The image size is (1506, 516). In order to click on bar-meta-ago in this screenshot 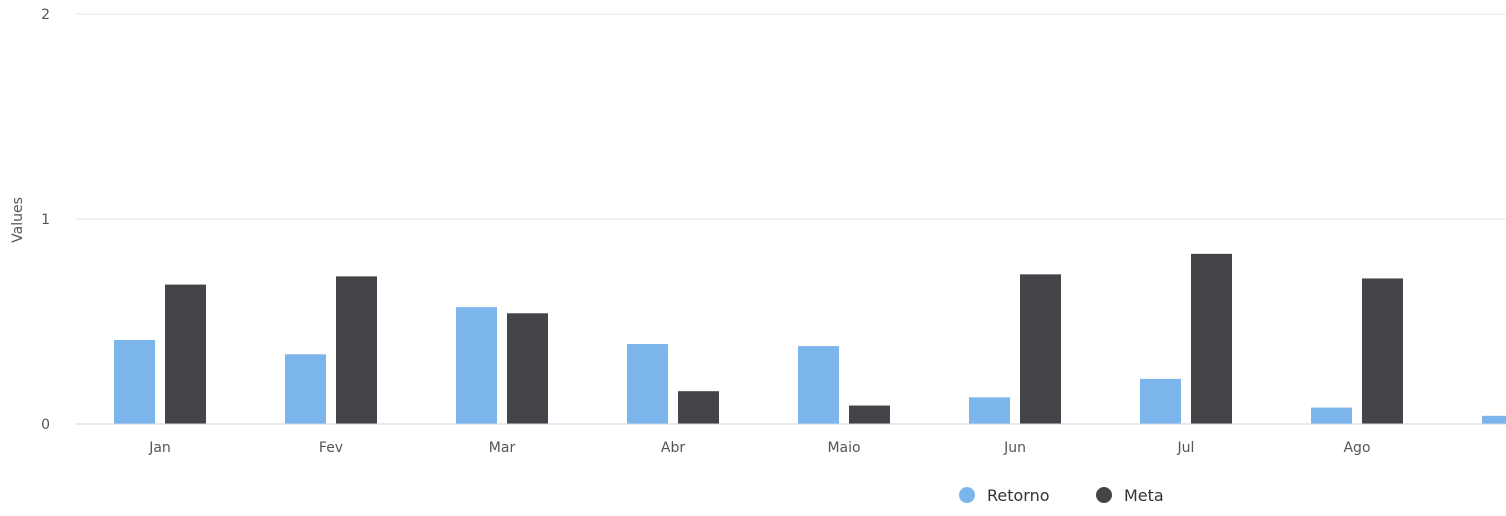, I will do `click(1382, 351)`.